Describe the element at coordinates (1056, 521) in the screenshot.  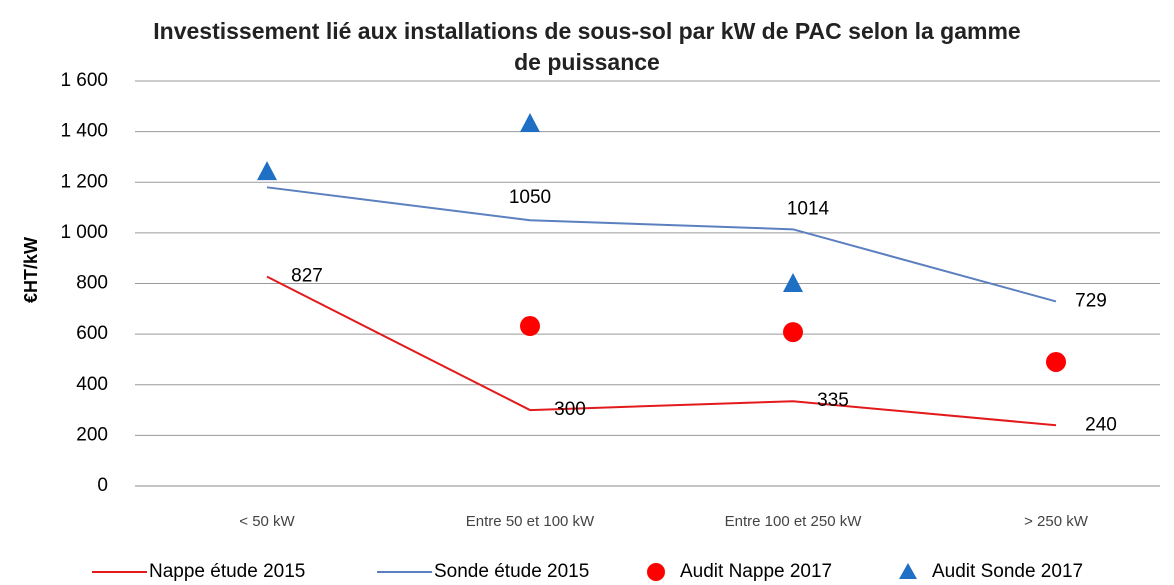
I see `x-tick-label: > 250 kW` at that location.